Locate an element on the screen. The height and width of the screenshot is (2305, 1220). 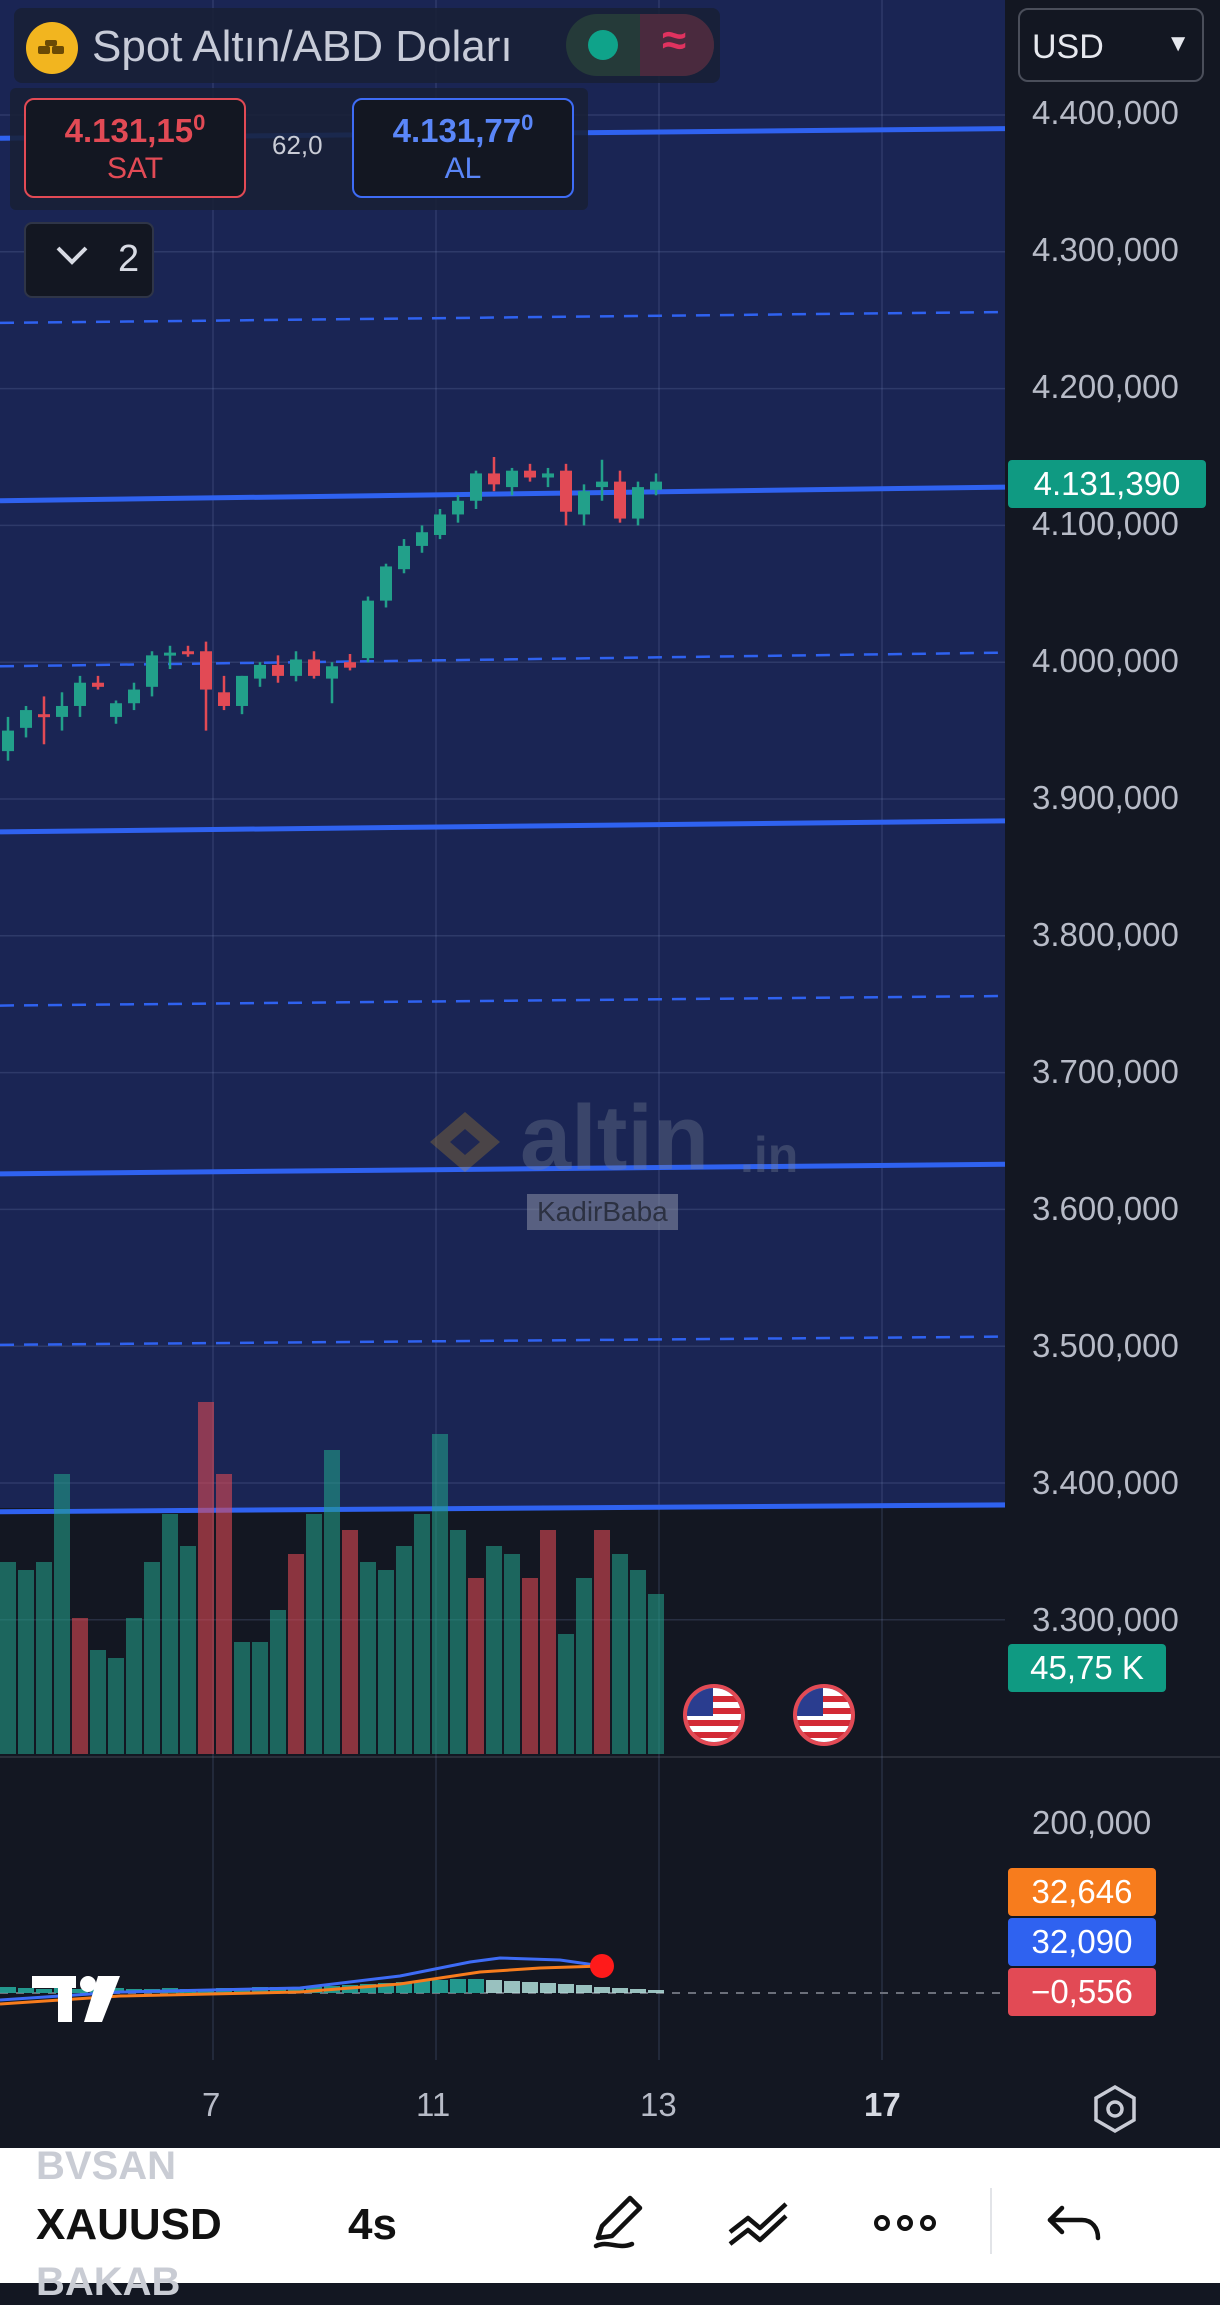
watermark-suffix: .in is located at coordinates (769, 1155).